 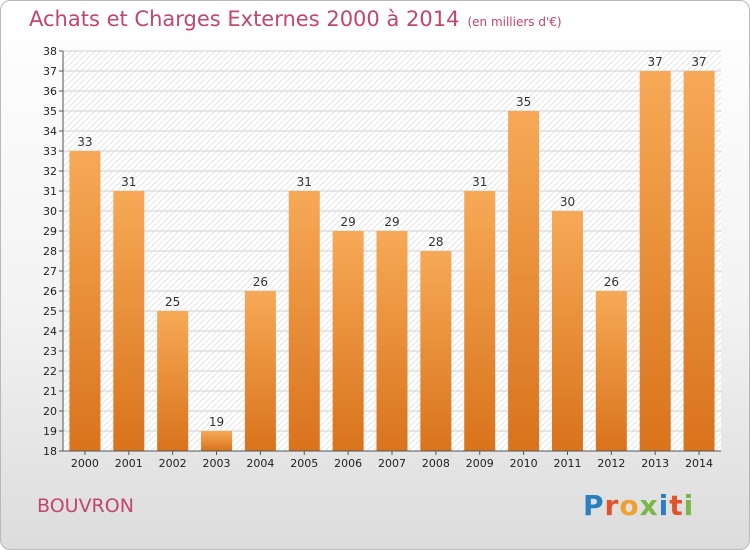 What do you see at coordinates (50, 431) in the screenshot?
I see `y-tick-label: 19` at bounding box center [50, 431].